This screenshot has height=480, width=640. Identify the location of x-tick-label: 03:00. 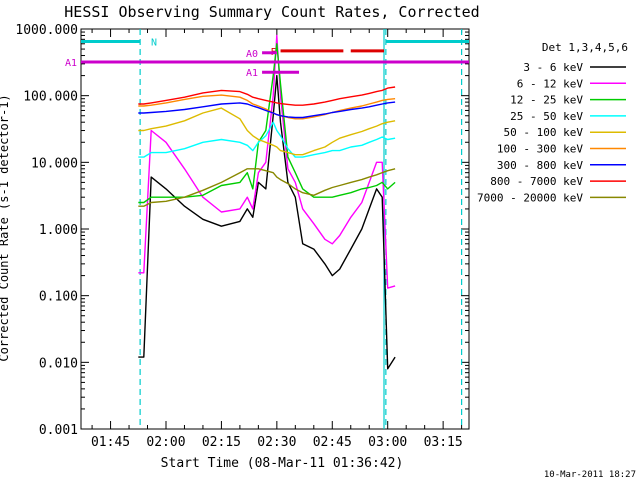
(387, 442).